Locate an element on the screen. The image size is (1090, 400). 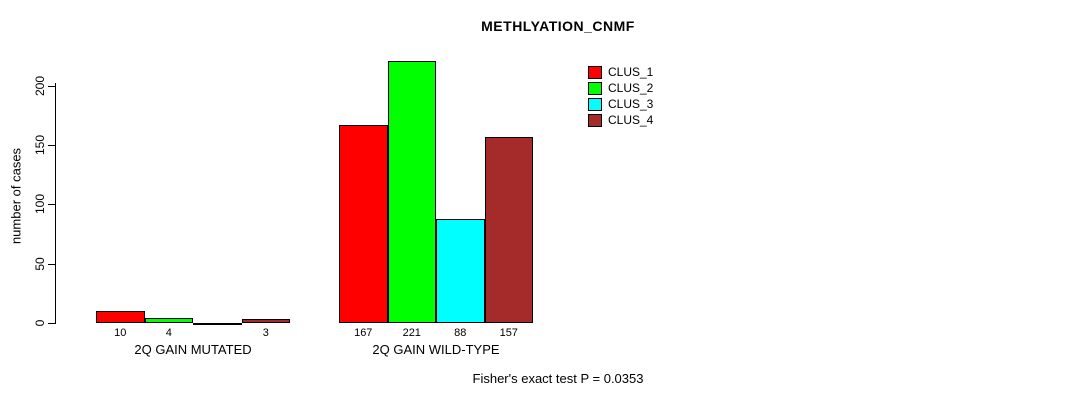
stat-annotation: Fisher's exact test P = 0.0353 is located at coordinates (558, 378).